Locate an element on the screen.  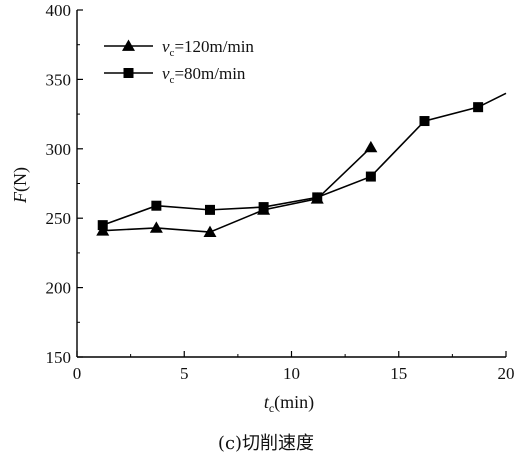
legend-label: vc=80m/min is located at coordinates (204, 75).